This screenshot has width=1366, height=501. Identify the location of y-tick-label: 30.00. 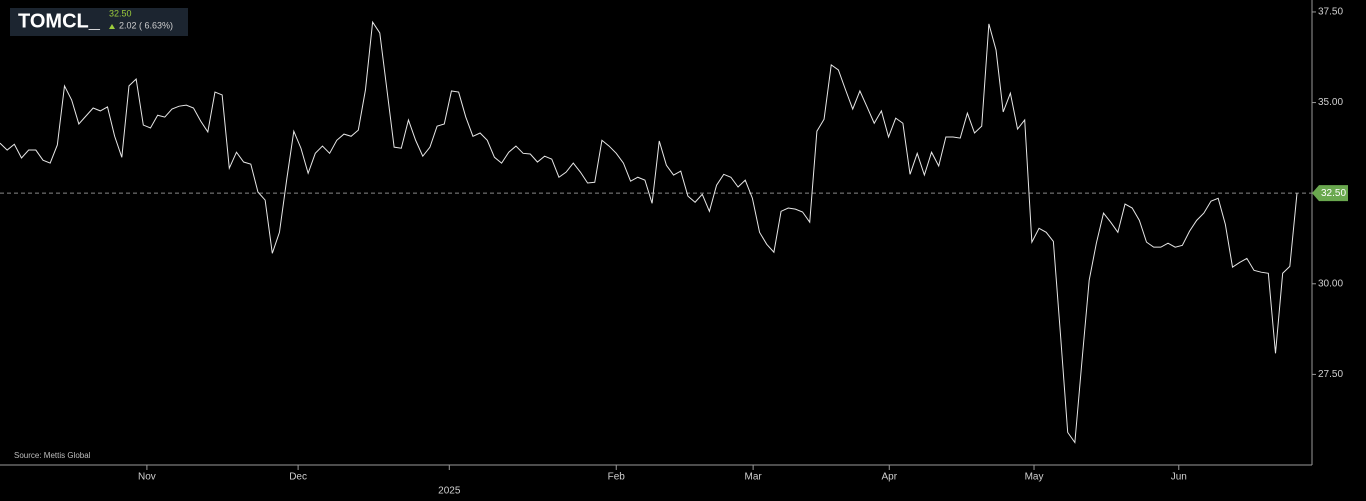
(1330, 283).